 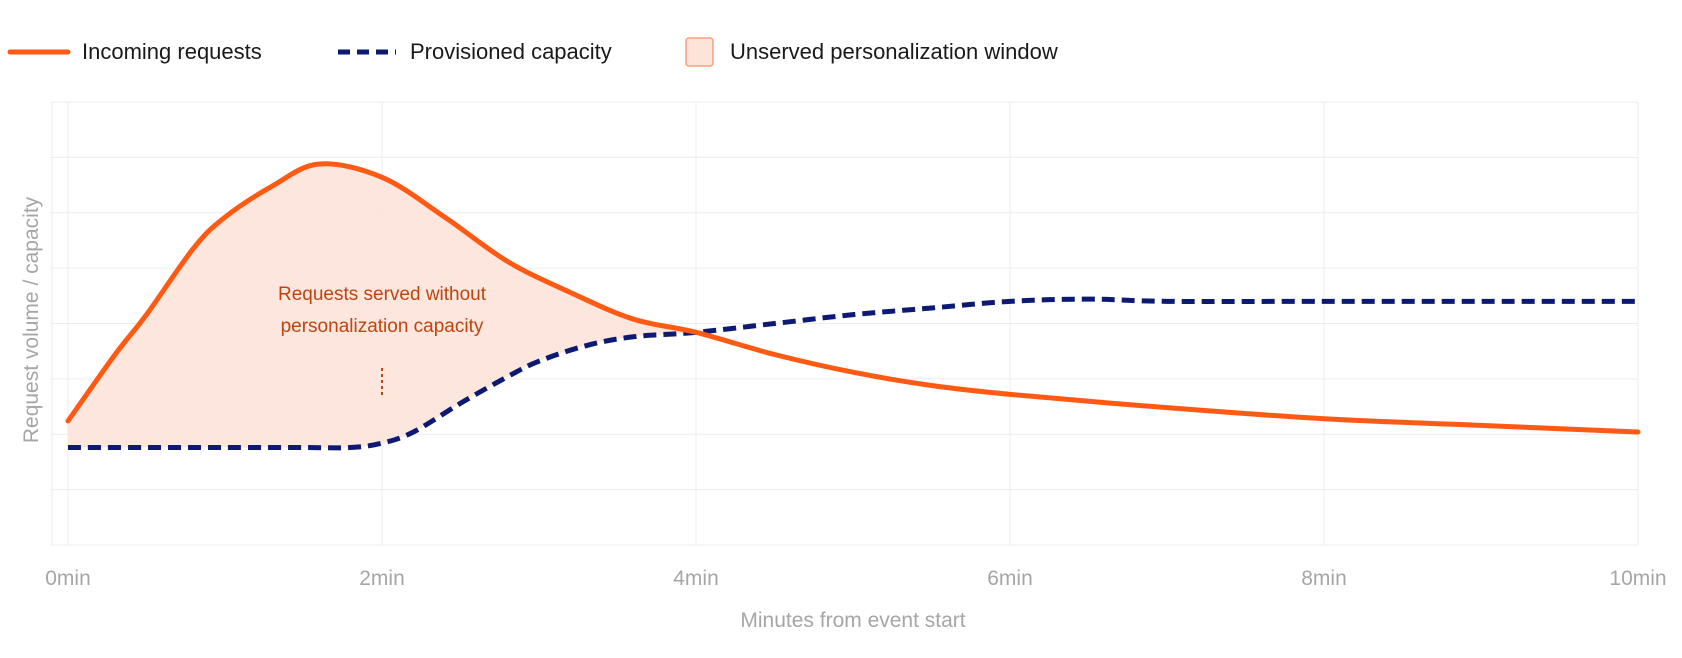 I want to click on legend-item-unserved-window: Unserved personalization window, so click(x=871, y=52).